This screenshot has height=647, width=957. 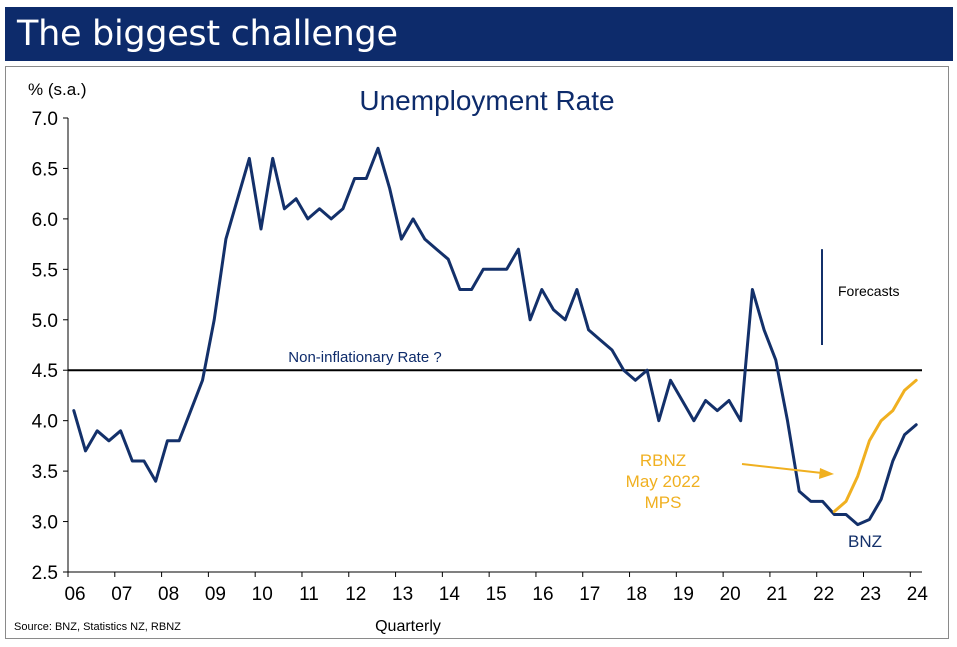 What do you see at coordinates (45, 119) in the screenshot?
I see `y-tick-label: 7.0` at bounding box center [45, 119].